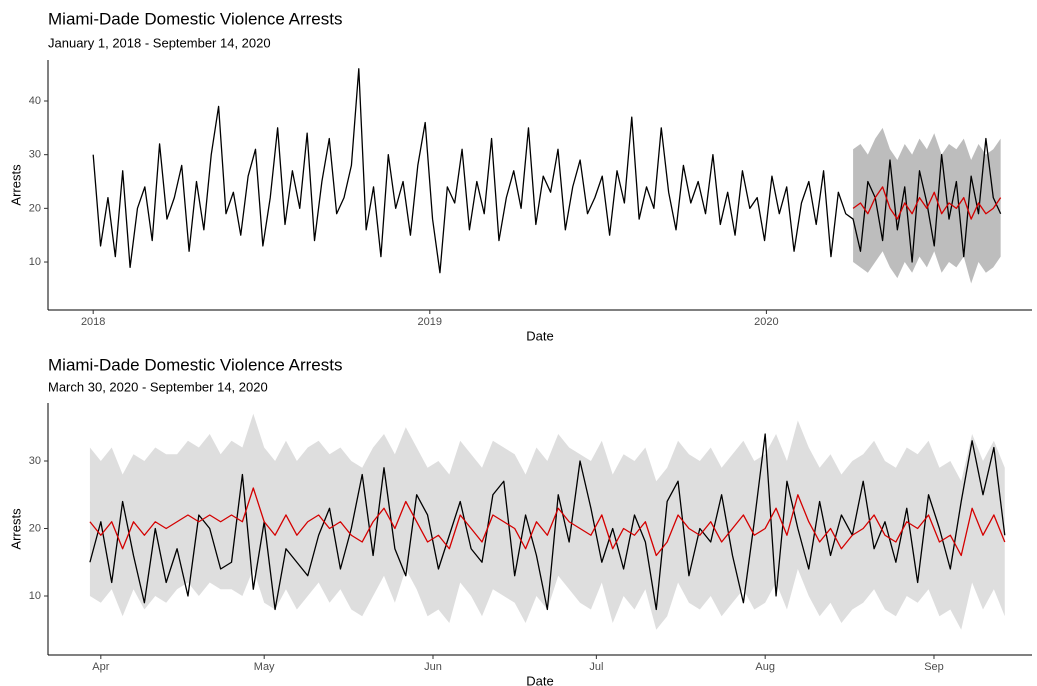  I want to click on x-tick-label: Apr, so click(100, 667).